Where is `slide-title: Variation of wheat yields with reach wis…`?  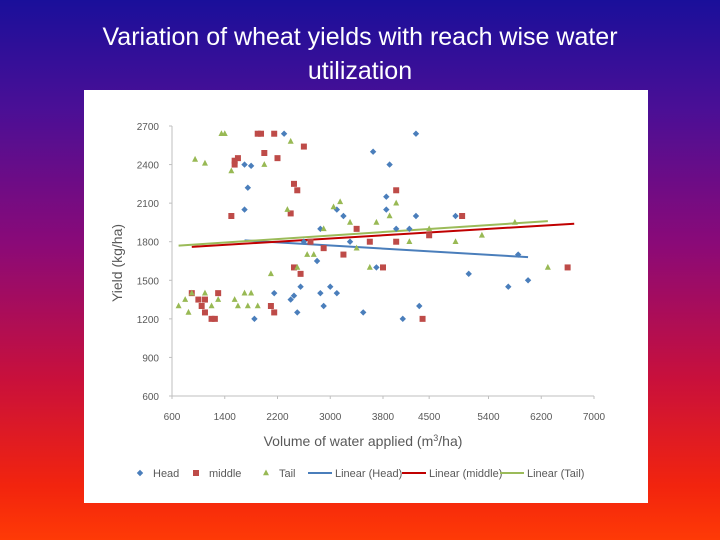 slide-title: Variation of wheat yields with reach wis… is located at coordinates (360, 54).